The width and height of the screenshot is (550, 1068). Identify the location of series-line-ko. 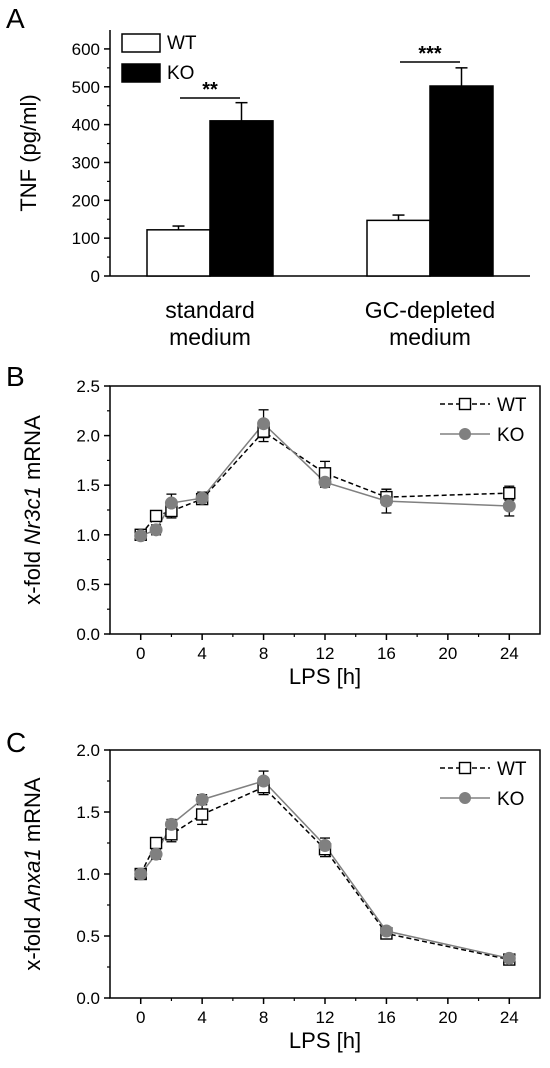
(325, 870).